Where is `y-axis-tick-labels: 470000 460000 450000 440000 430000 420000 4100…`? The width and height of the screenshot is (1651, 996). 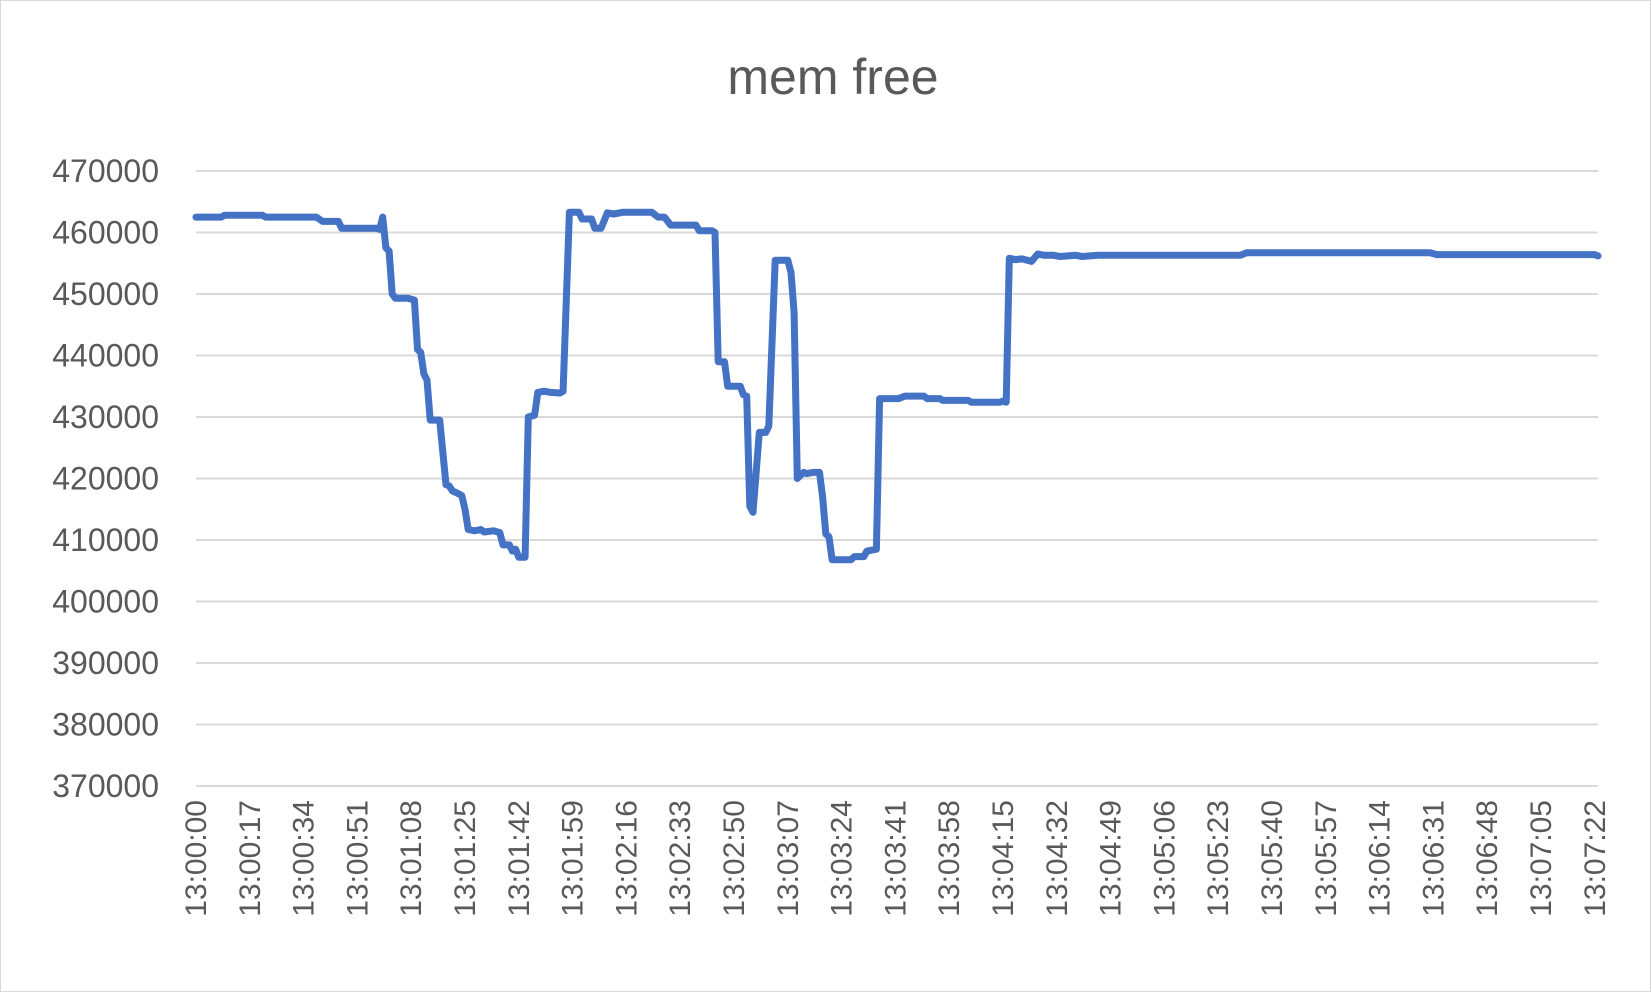 y-axis-tick-labels: 470000 460000 450000 440000 430000 420000 4100… is located at coordinates (105, 478).